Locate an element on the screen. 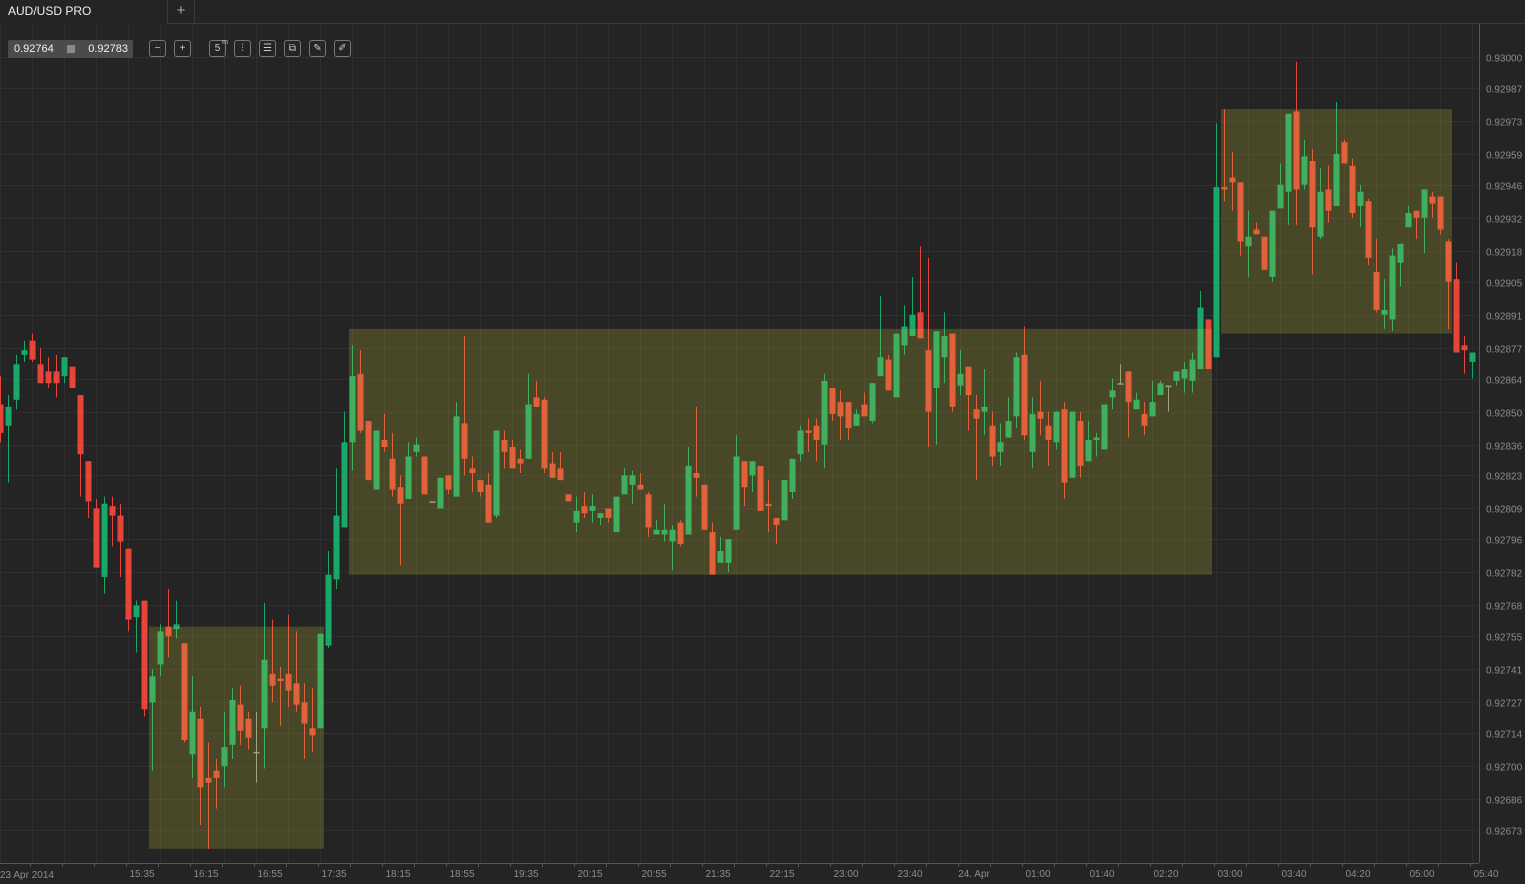 The image size is (1525, 884). y-tick-label: 0.92782 is located at coordinates (1504, 574).